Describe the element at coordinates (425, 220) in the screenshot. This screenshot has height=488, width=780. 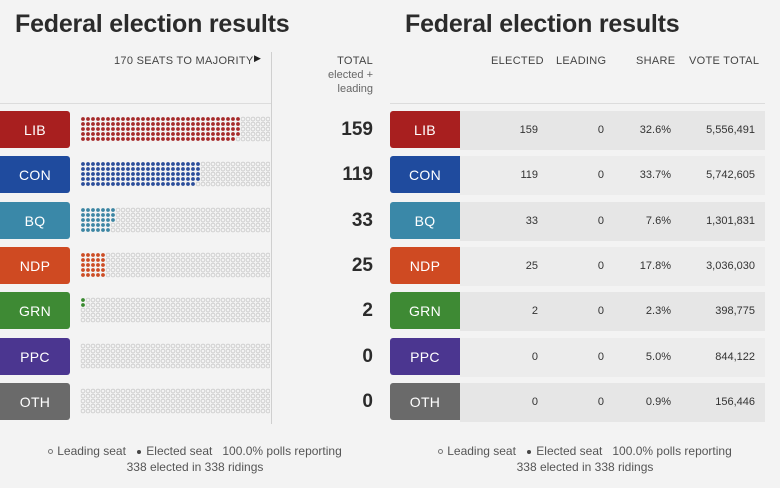
I see `party-tag-right-bq: BQ` at that location.